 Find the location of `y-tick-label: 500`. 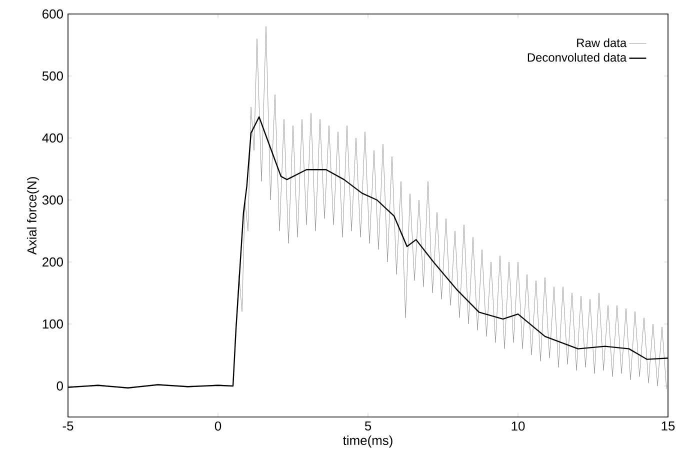

y-tick-label: 500 is located at coordinates (52, 76).